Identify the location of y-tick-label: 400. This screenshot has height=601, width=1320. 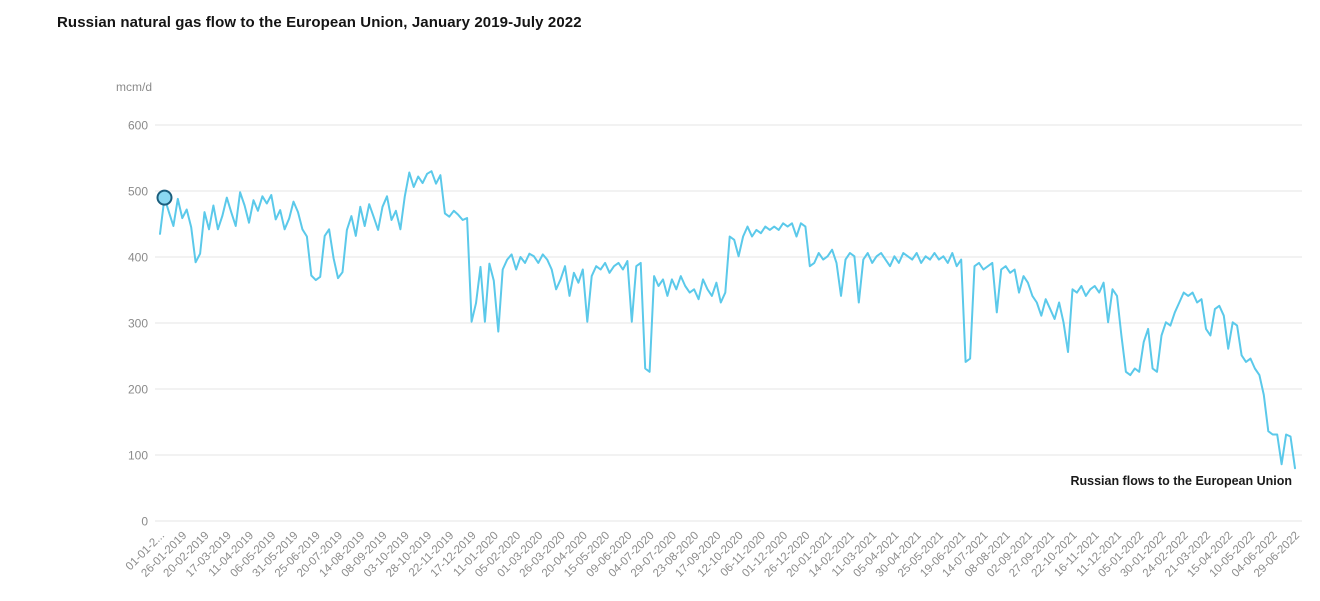
(138, 258).